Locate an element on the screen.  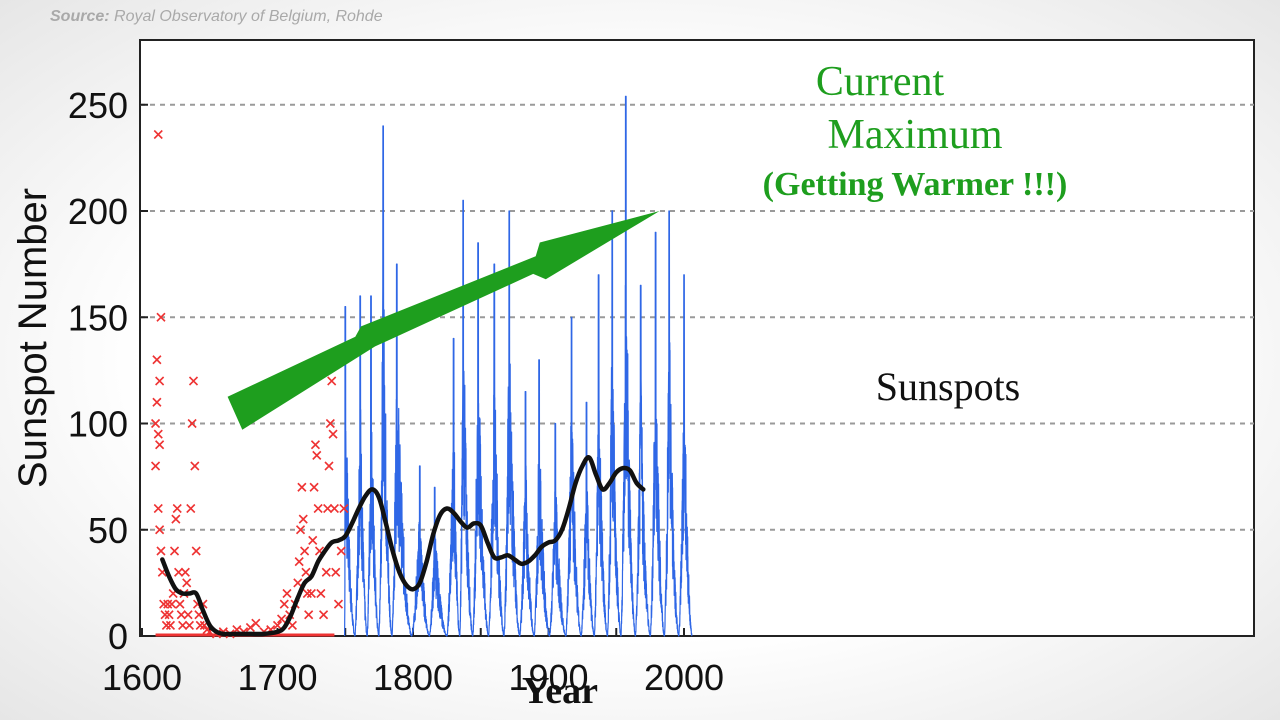
trend-arrow-shape is located at coordinates (443, 320).